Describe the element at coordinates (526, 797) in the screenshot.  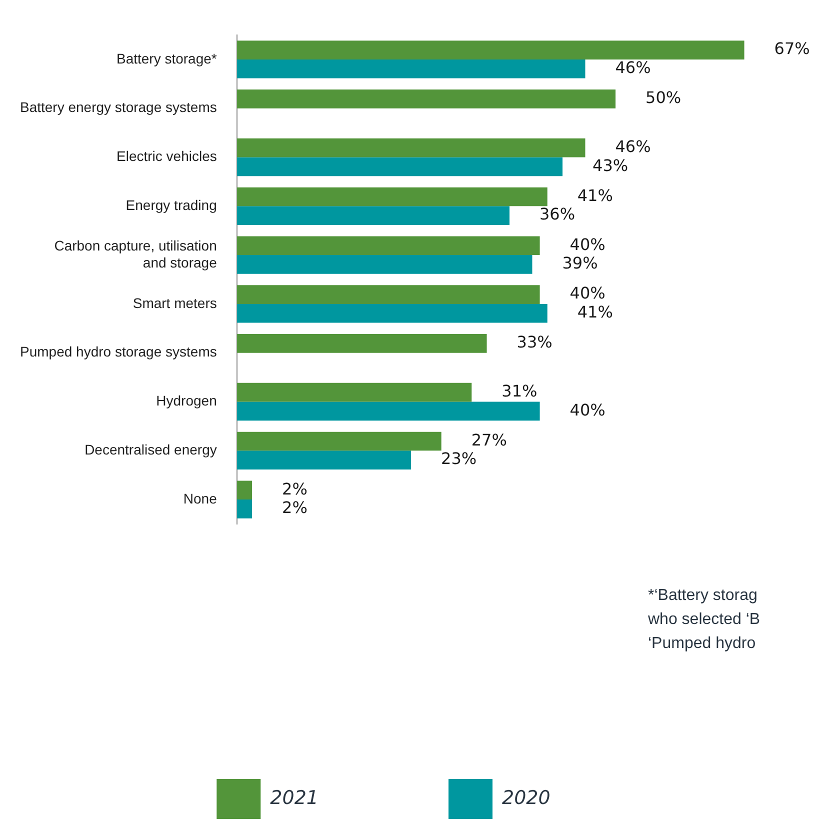
I see `legend-label: 2020` at that location.